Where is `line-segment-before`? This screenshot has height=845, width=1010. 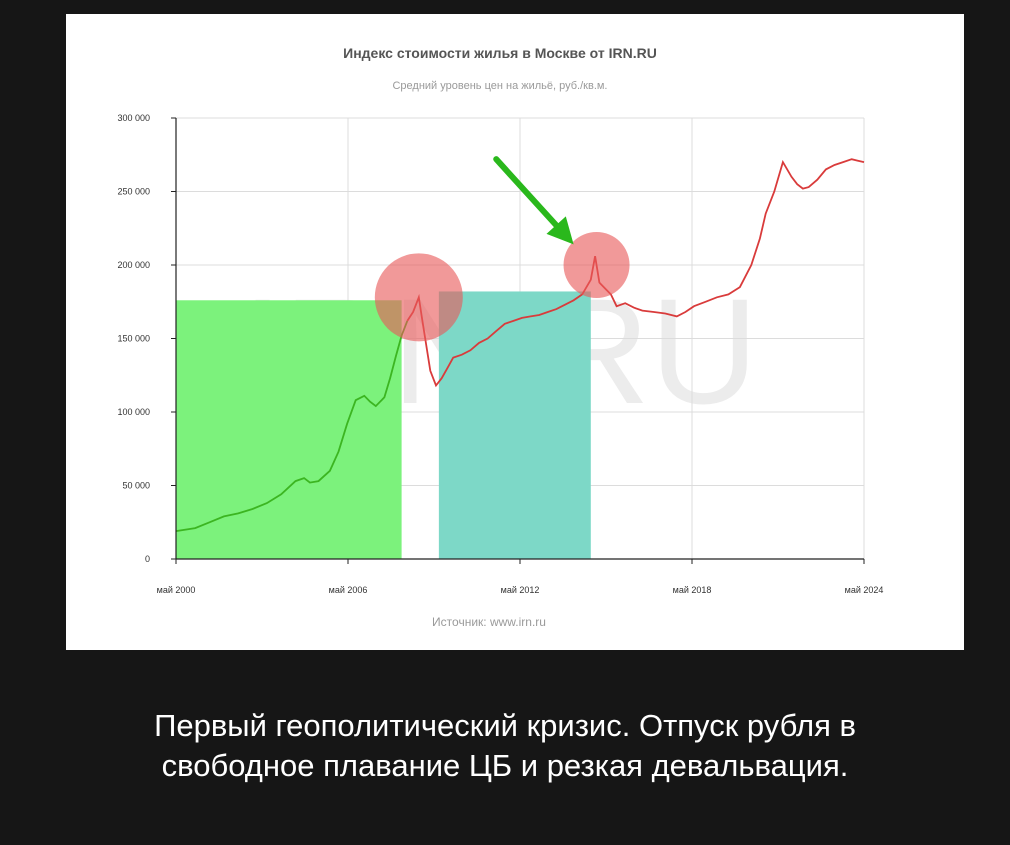
line-segment-before is located at coordinates (292, 426).